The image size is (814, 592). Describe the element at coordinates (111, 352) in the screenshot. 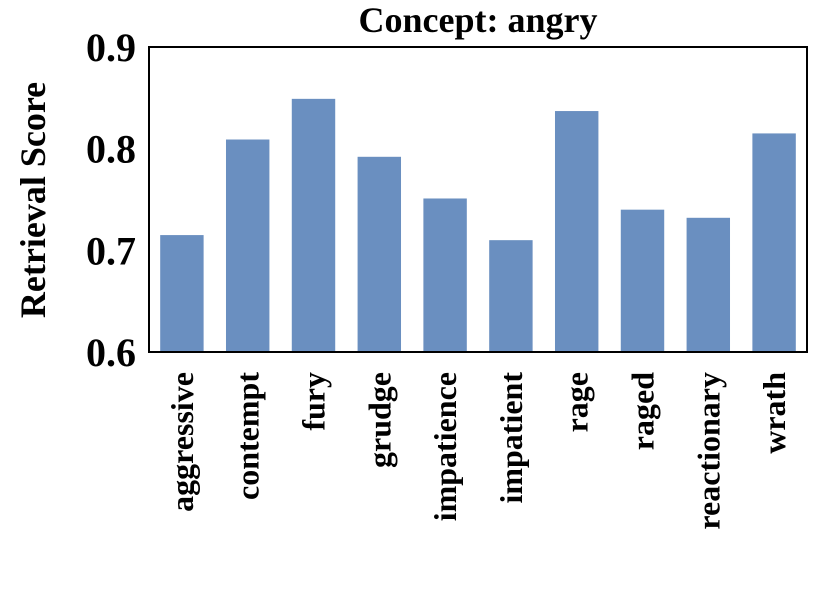

I see `y-tick-label: 0.6` at that location.